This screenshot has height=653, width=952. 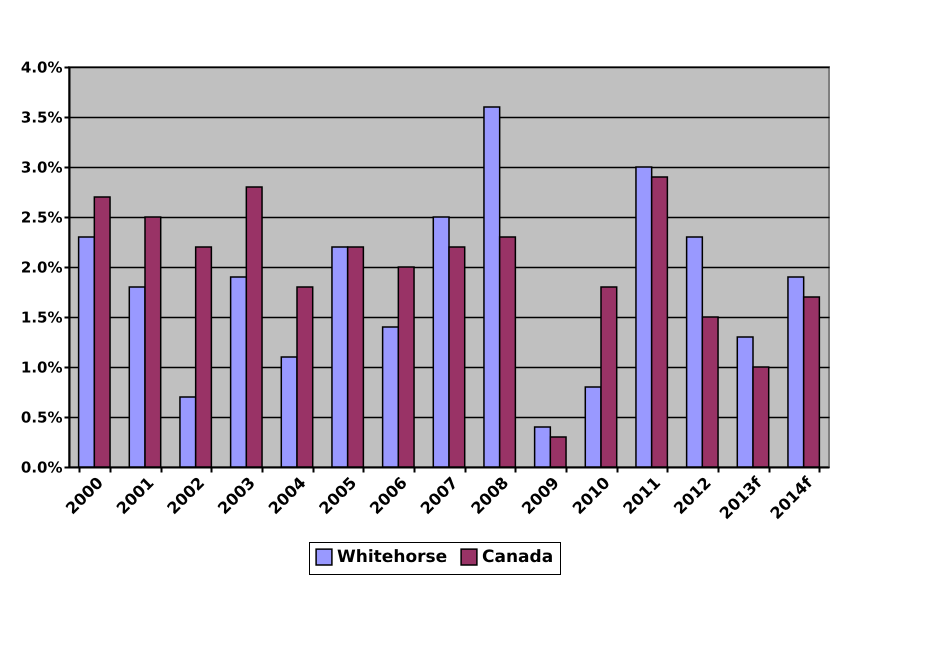 I want to click on y-tick-label: 0.0%, so click(x=41, y=467).